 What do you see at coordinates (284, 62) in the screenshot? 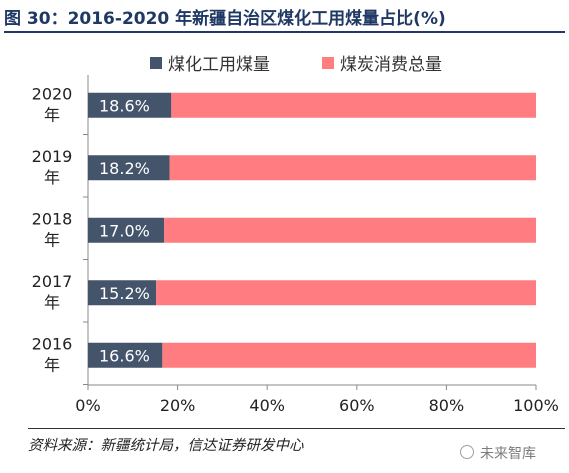
I see `legend: 煤化工用煤量 煤炭消费总量` at bounding box center [284, 62].